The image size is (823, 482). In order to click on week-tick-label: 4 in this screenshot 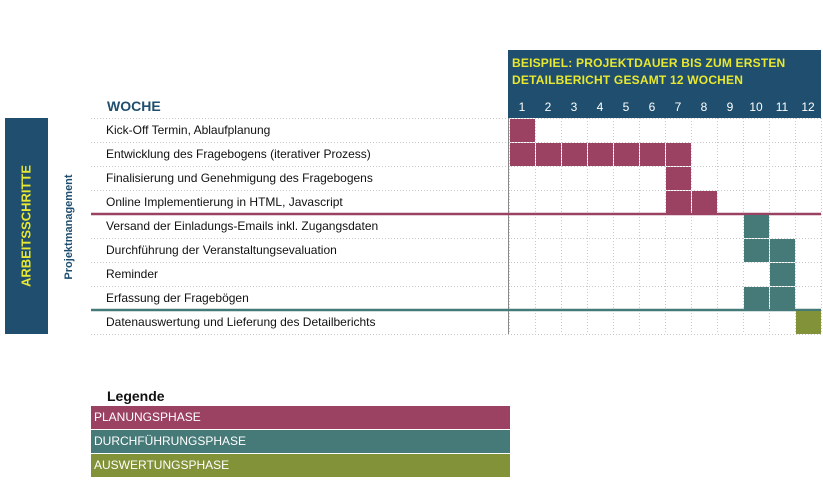, I will do `click(600, 107)`.